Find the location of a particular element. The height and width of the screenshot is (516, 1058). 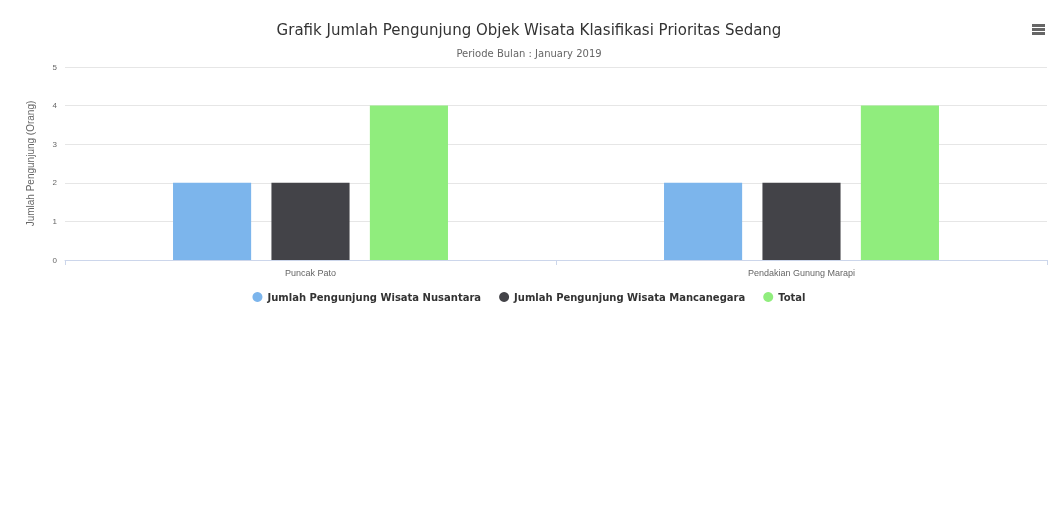

chart-title: Grafik Jumlah Pengunjung Objek Wisata Klasifikasi Prioritas Sedang is located at coordinates (529, 29).